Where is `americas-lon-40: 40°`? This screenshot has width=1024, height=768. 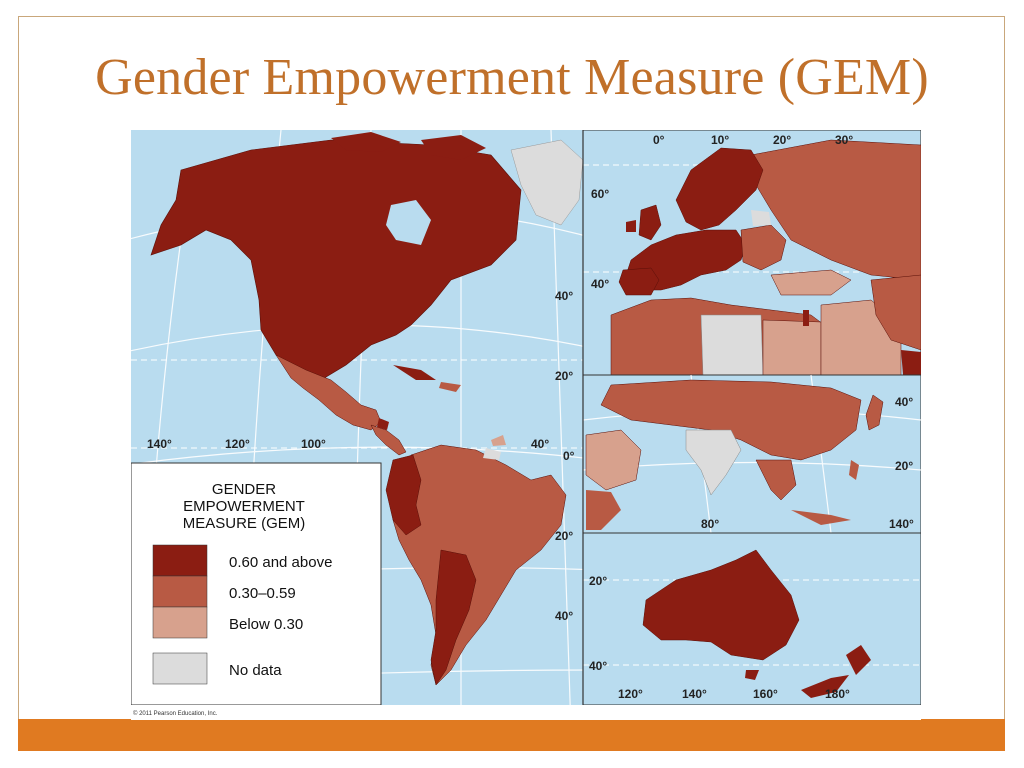 americas-lon-40: 40° is located at coordinates (540, 444).